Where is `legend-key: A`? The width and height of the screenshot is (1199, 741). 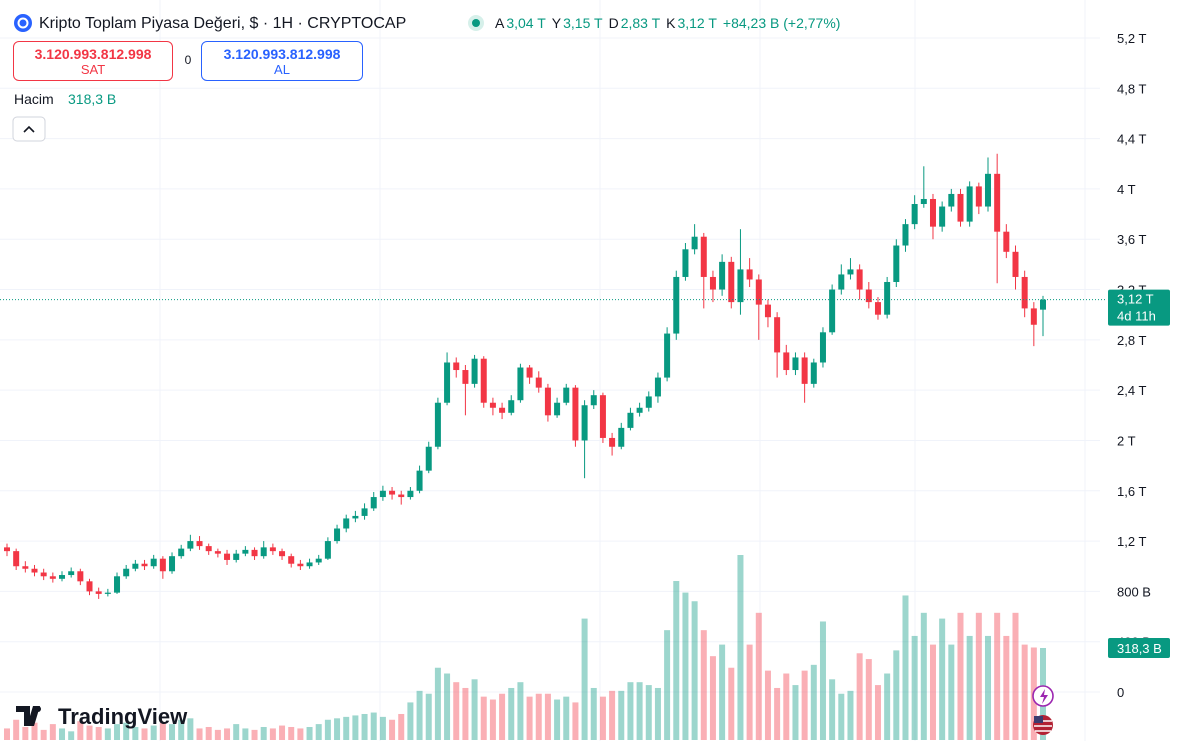
legend-key: A is located at coordinates (500, 23).